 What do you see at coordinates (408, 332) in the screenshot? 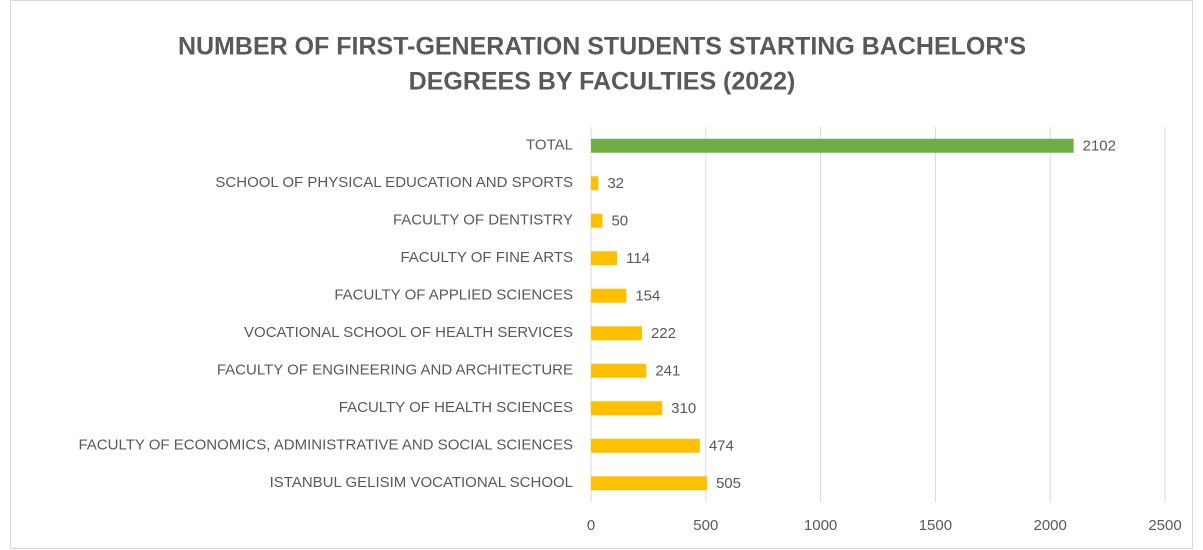
I see `y-tick-label: VOCATIONAL SCHOOL OF HEALTH SERVICES` at bounding box center [408, 332].